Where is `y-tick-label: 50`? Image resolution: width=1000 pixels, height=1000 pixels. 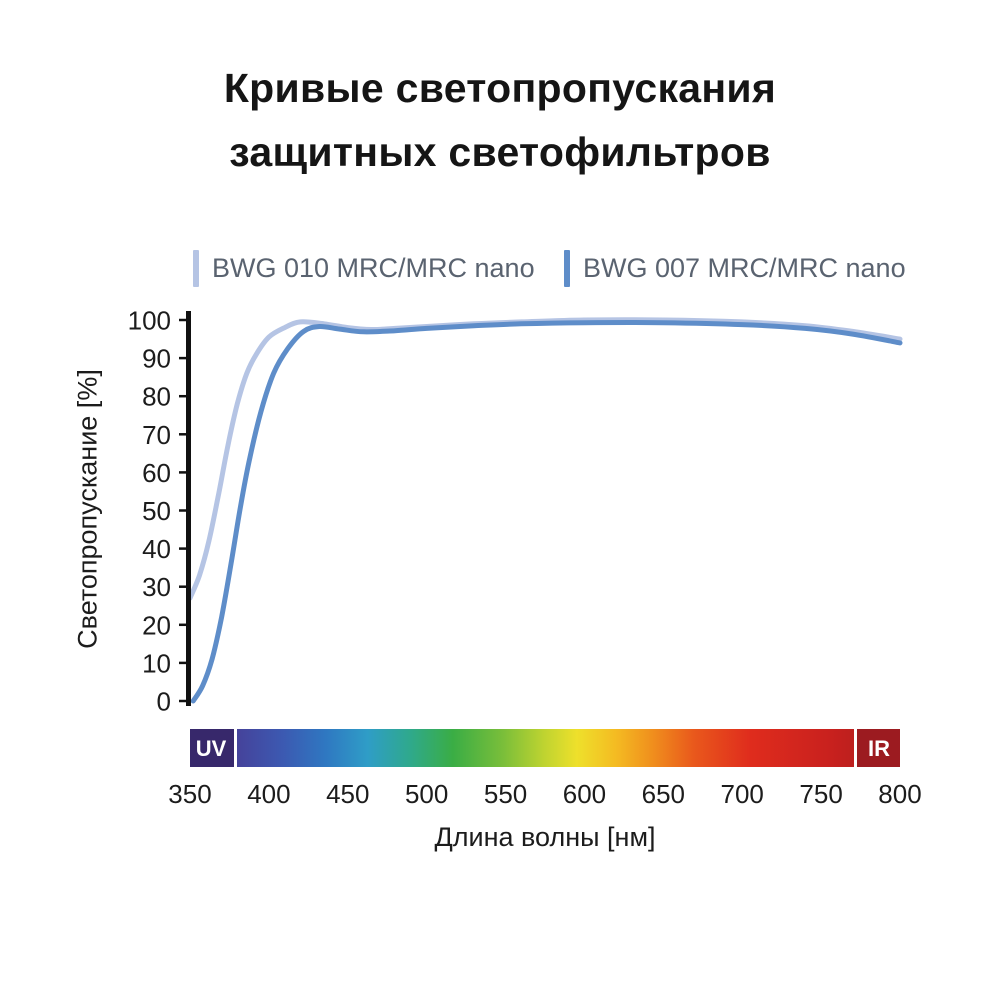 y-tick-label: 50 is located at coordinates (156, 511).